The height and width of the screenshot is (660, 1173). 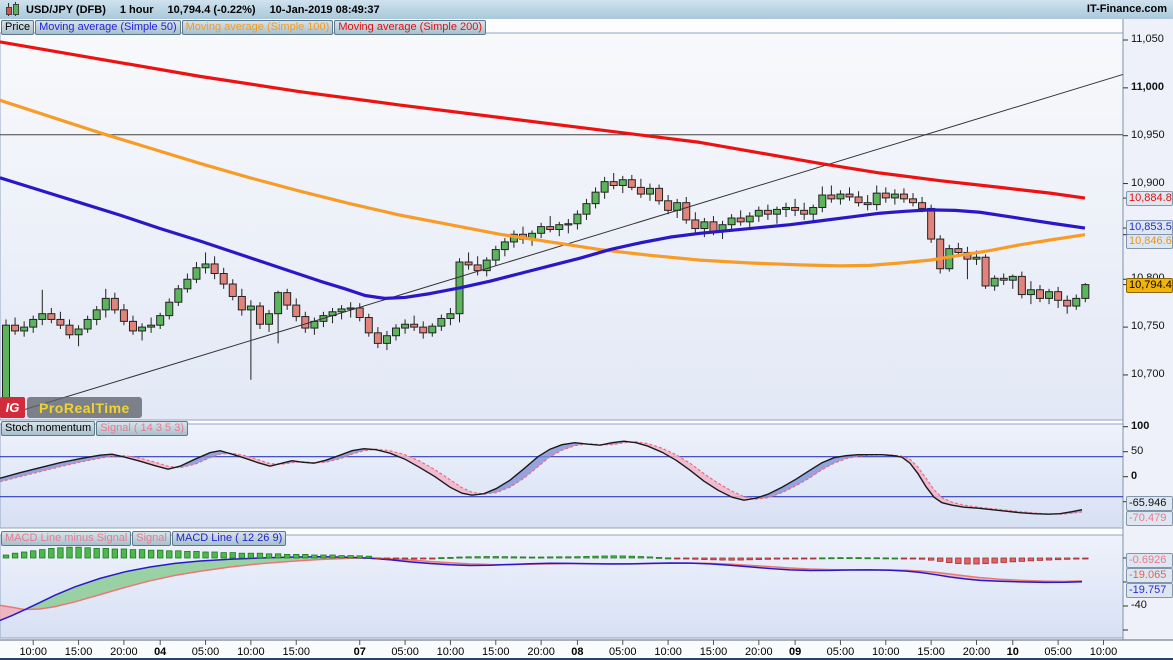 I want to click on stoch-signal-button: Signal ( 14 3 5 3), so click(x=142, y=428).